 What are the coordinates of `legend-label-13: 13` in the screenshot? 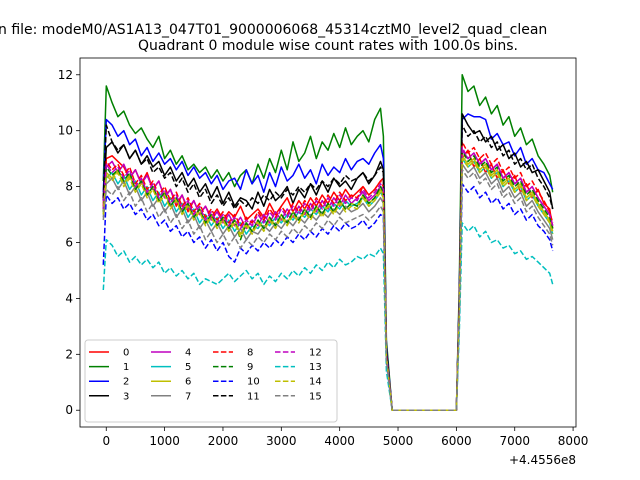 It's located at (315, 367).